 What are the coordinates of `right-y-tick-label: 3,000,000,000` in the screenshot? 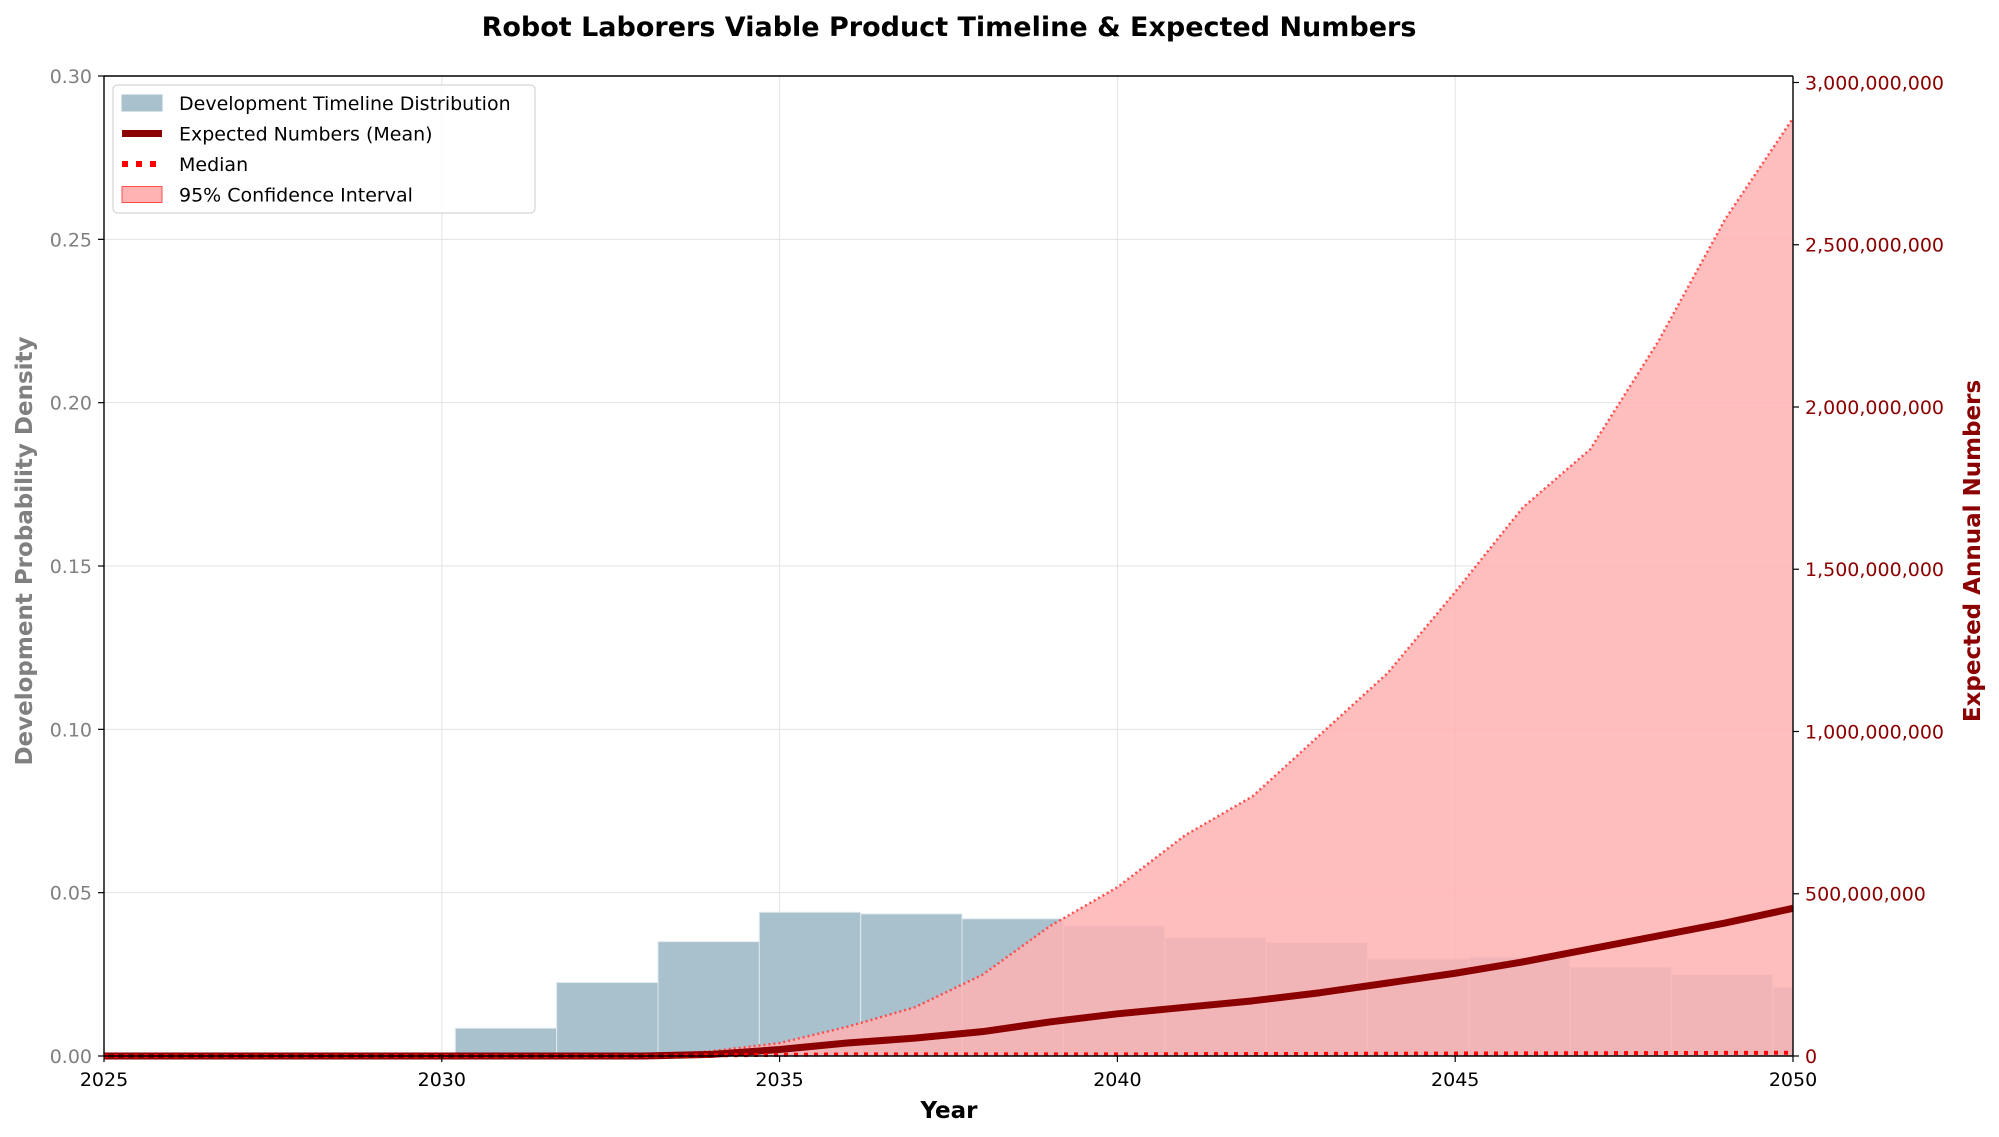 It's located at (1874, 83).